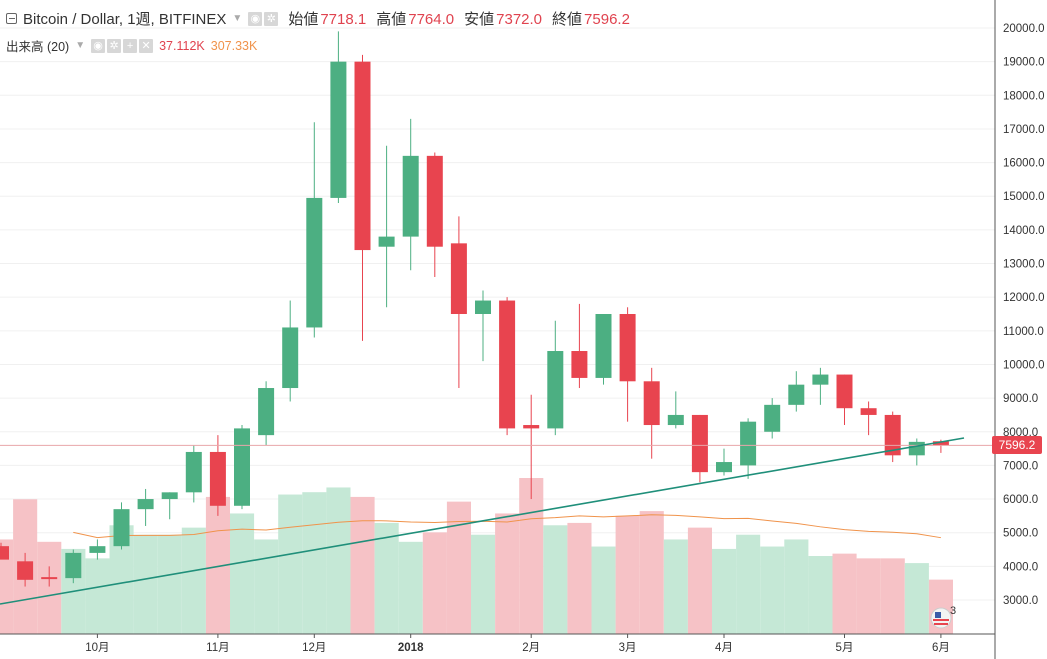 This screenshot has height=659, width=1047. Describe the element at coordinates (531, 648) in the screenshot. I see `x-tick-label: 2月` at that location.